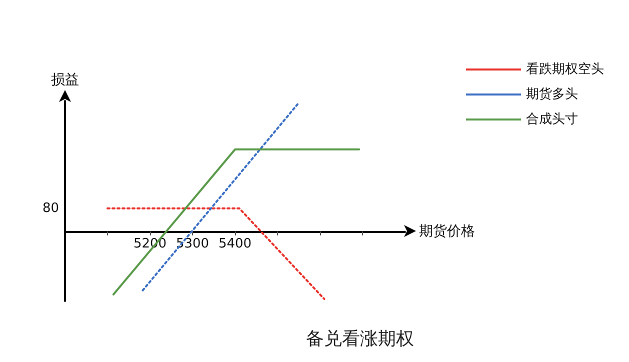 This screenshot has height=362, width=629. I want to click on text: 80, so click(50, 208).